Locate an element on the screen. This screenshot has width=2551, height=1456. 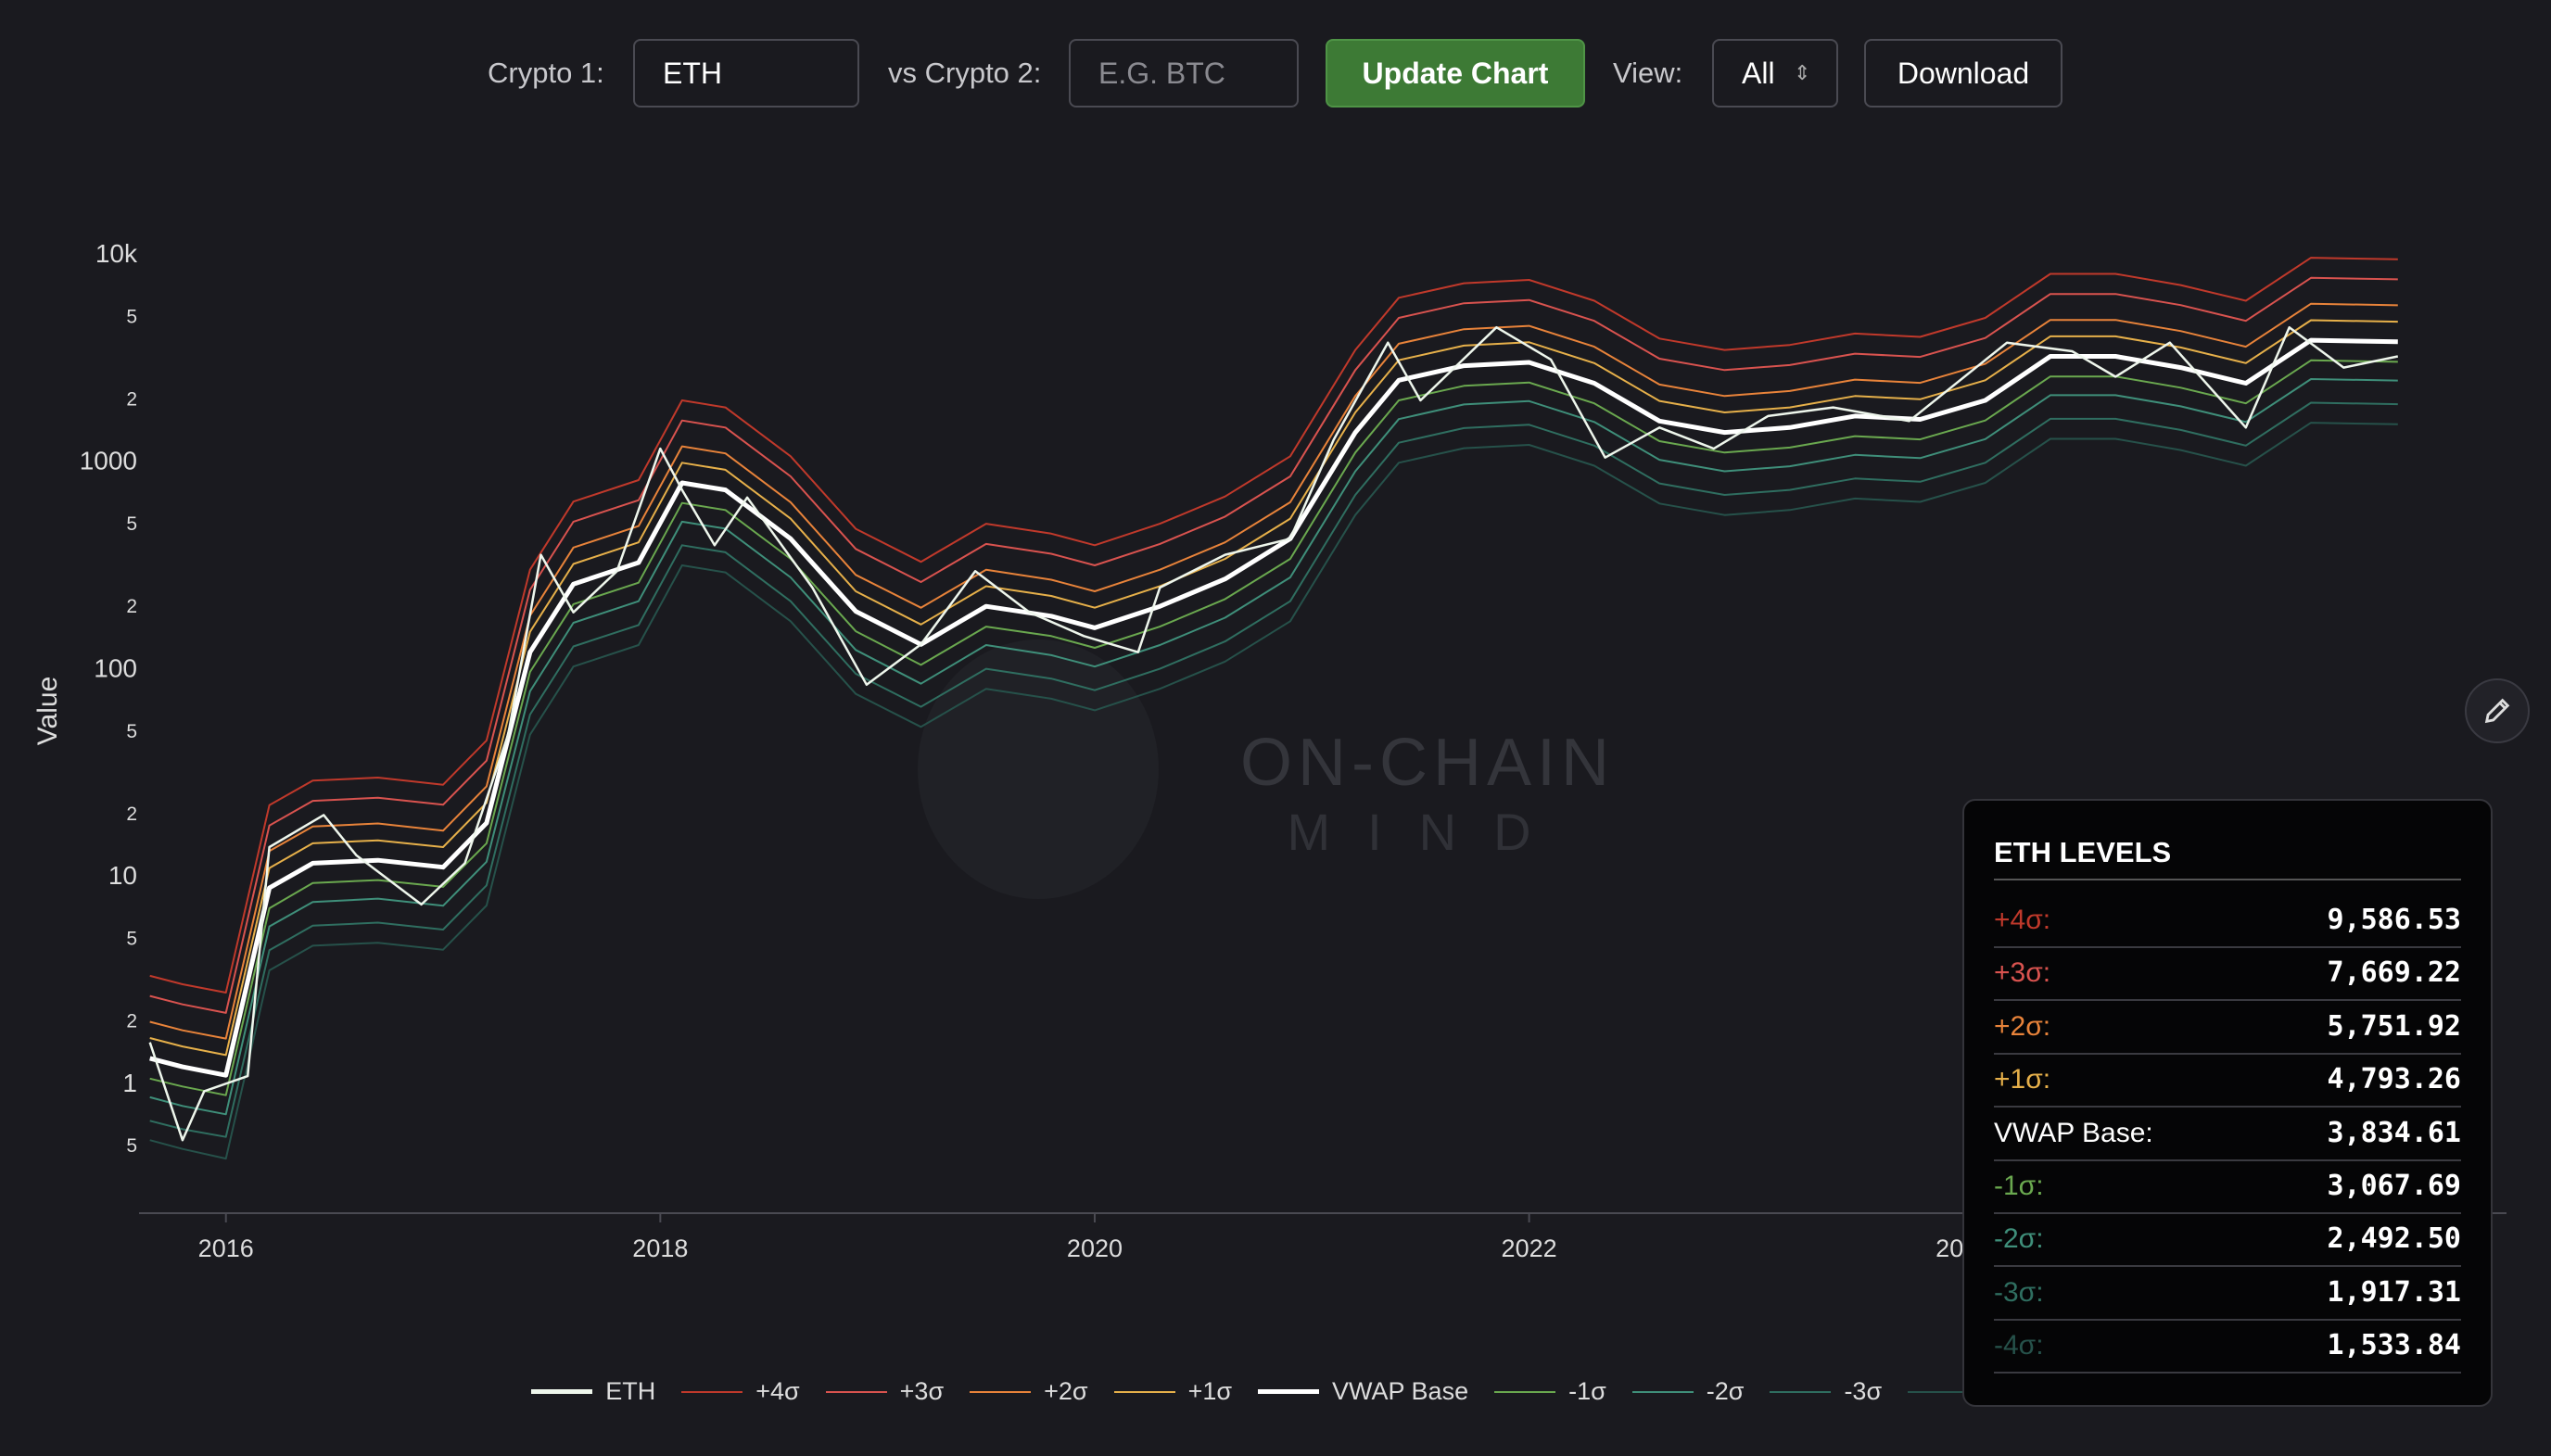
level-value: 3,834.61 is located at coordinates (2394, 1132).